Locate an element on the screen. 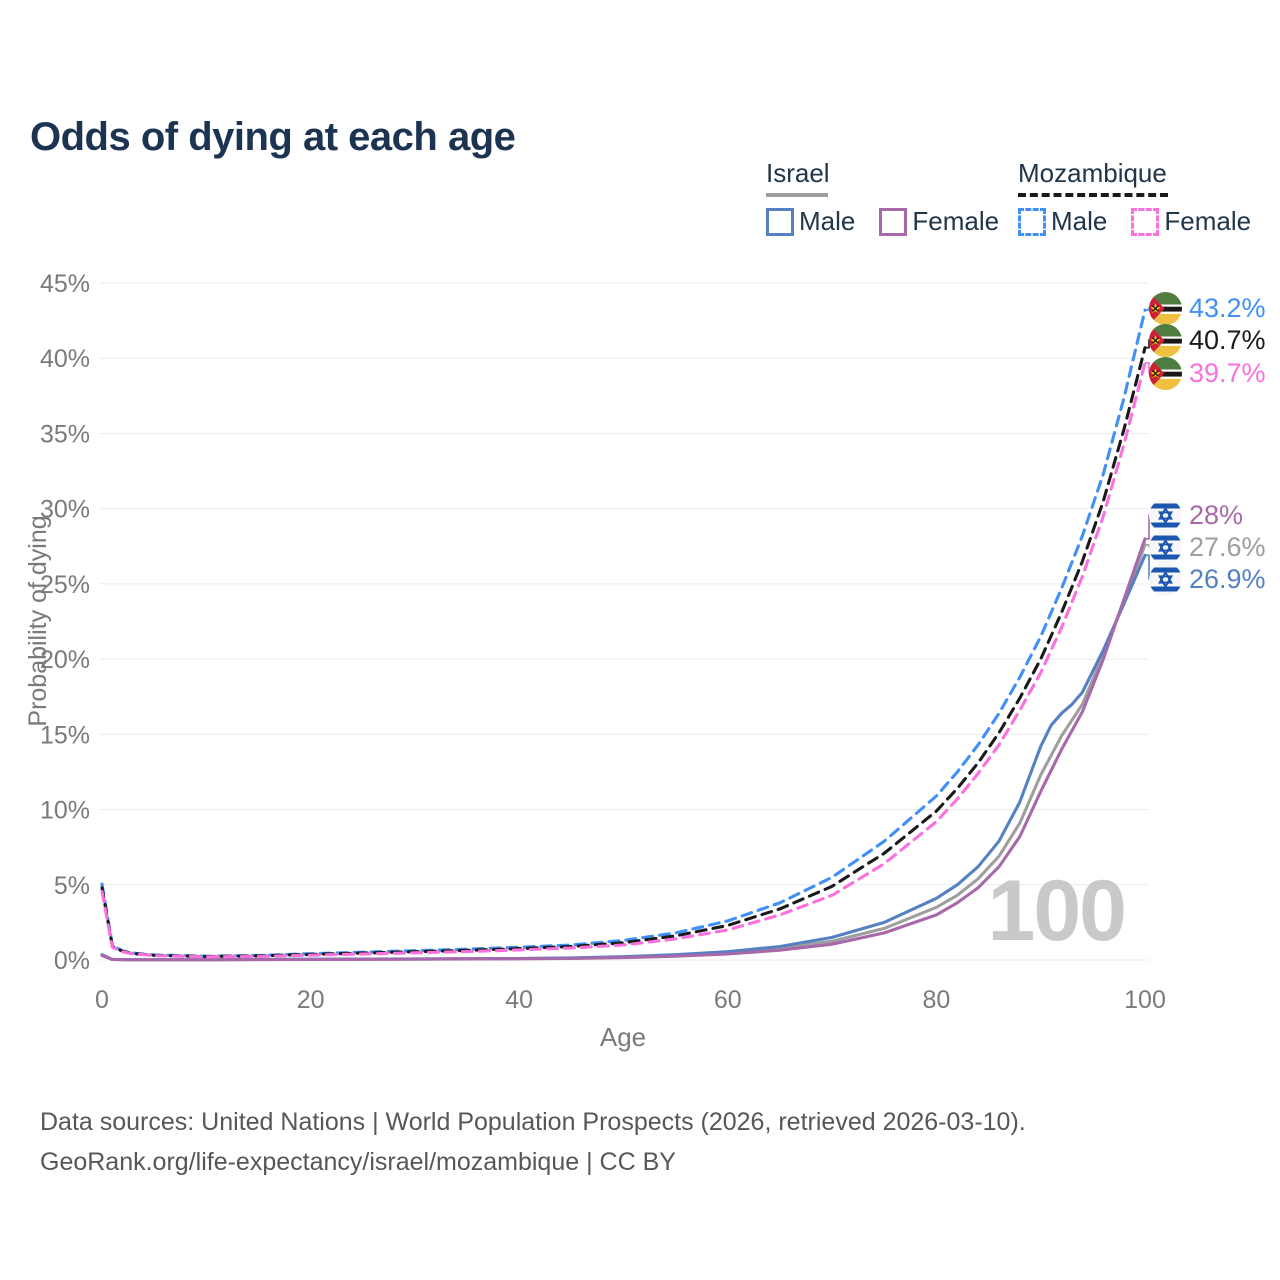 Image resolution: width=1280 pixels, height=1280 pixels. legend-country-mozambique: Mozambique is located at coordinates (1092, 173).